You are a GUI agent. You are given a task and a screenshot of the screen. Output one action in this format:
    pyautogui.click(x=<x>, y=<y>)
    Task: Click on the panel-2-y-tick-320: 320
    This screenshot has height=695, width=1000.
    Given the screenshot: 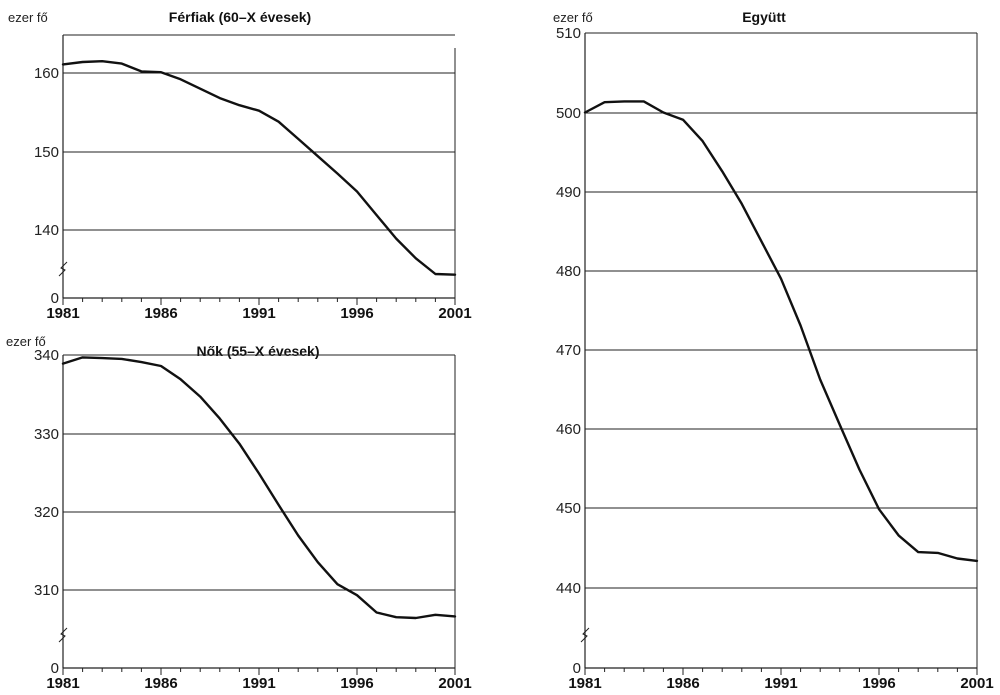 What is the action you would take?
    pyautogui.click(x=46, y=512)
    